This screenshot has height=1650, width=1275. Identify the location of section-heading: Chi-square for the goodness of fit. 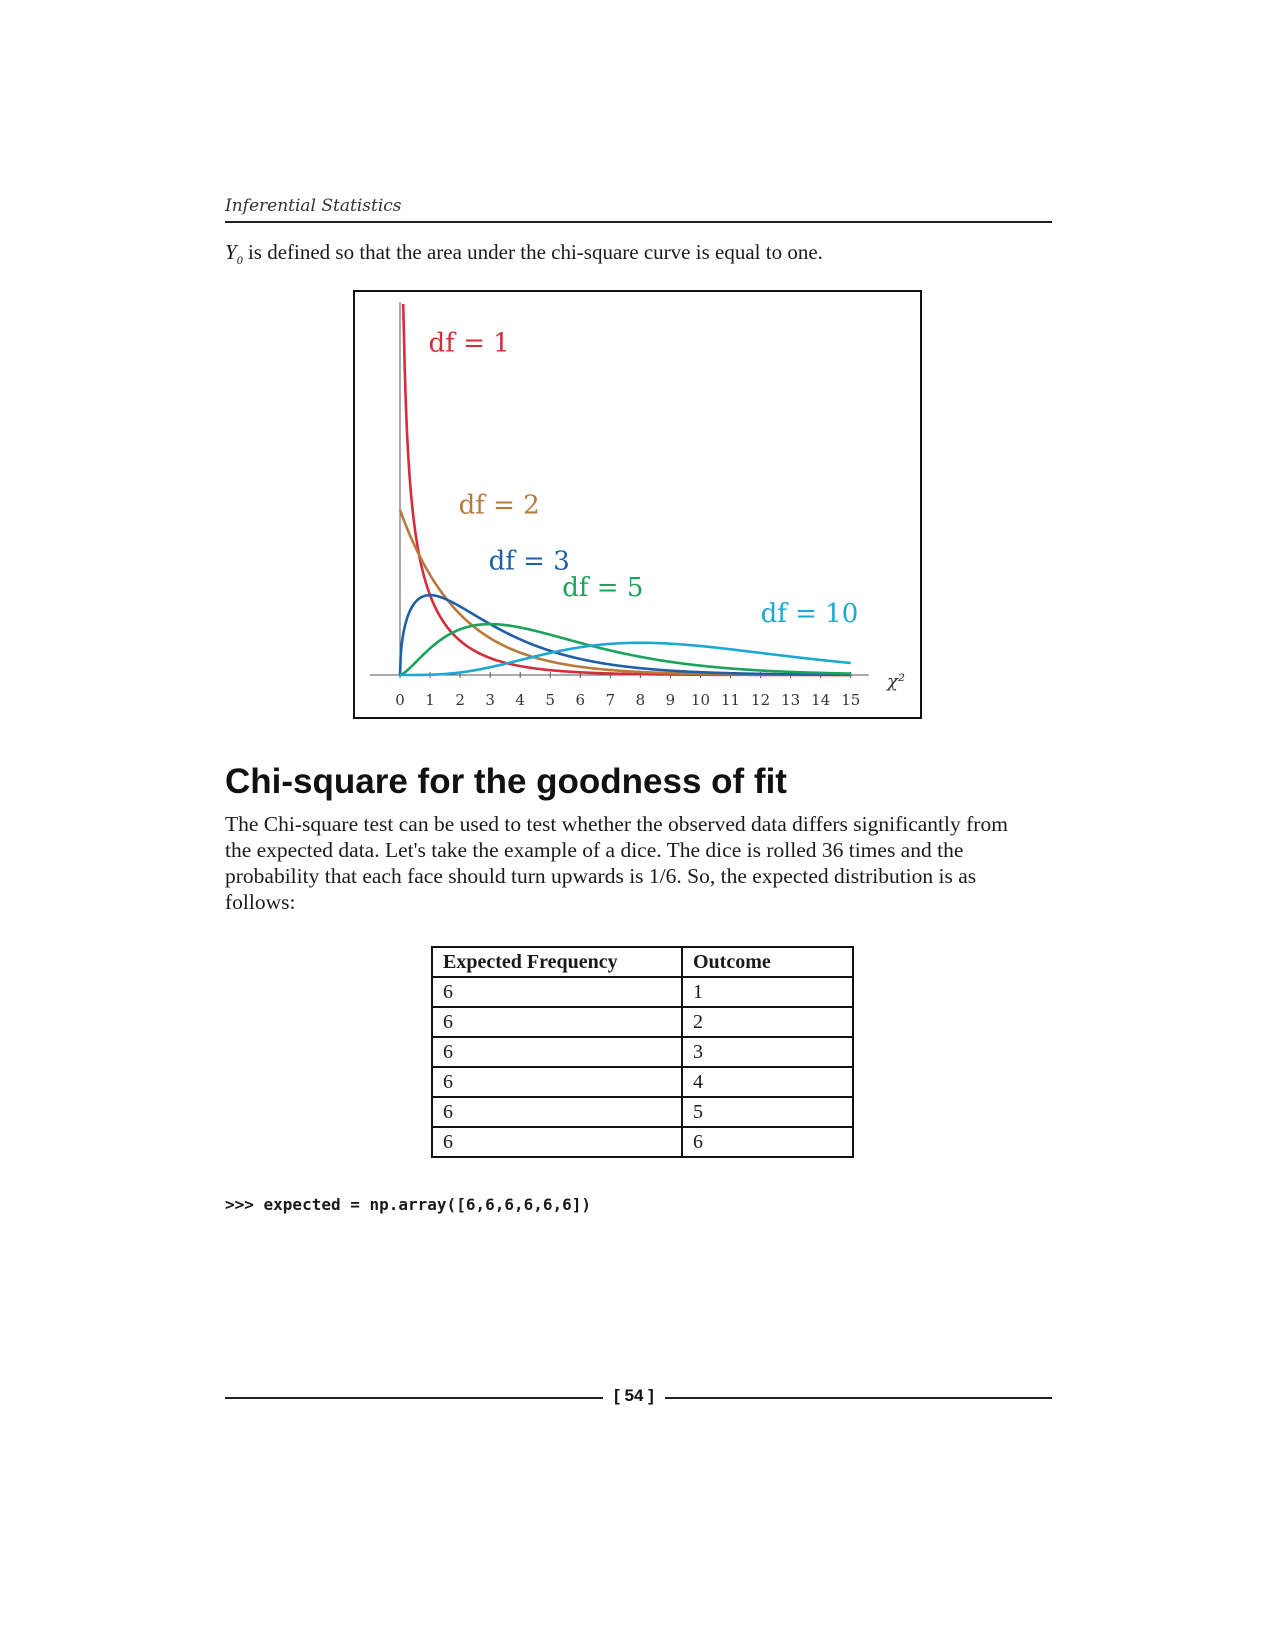
(506, 781).